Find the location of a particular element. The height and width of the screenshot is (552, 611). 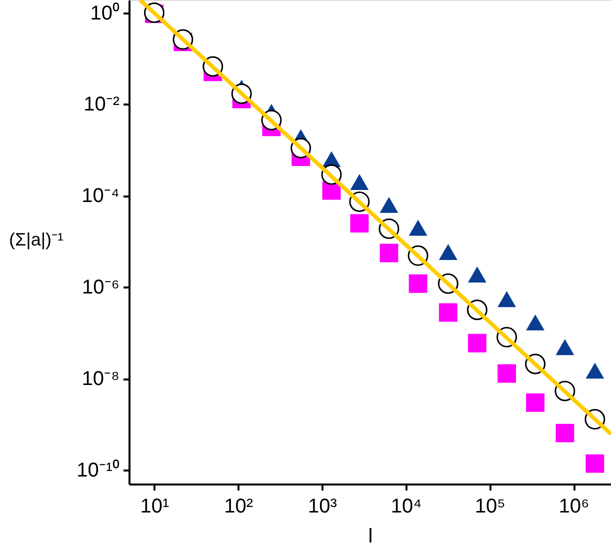

x-tick-label: 10² is located at coordinates (239, 507).